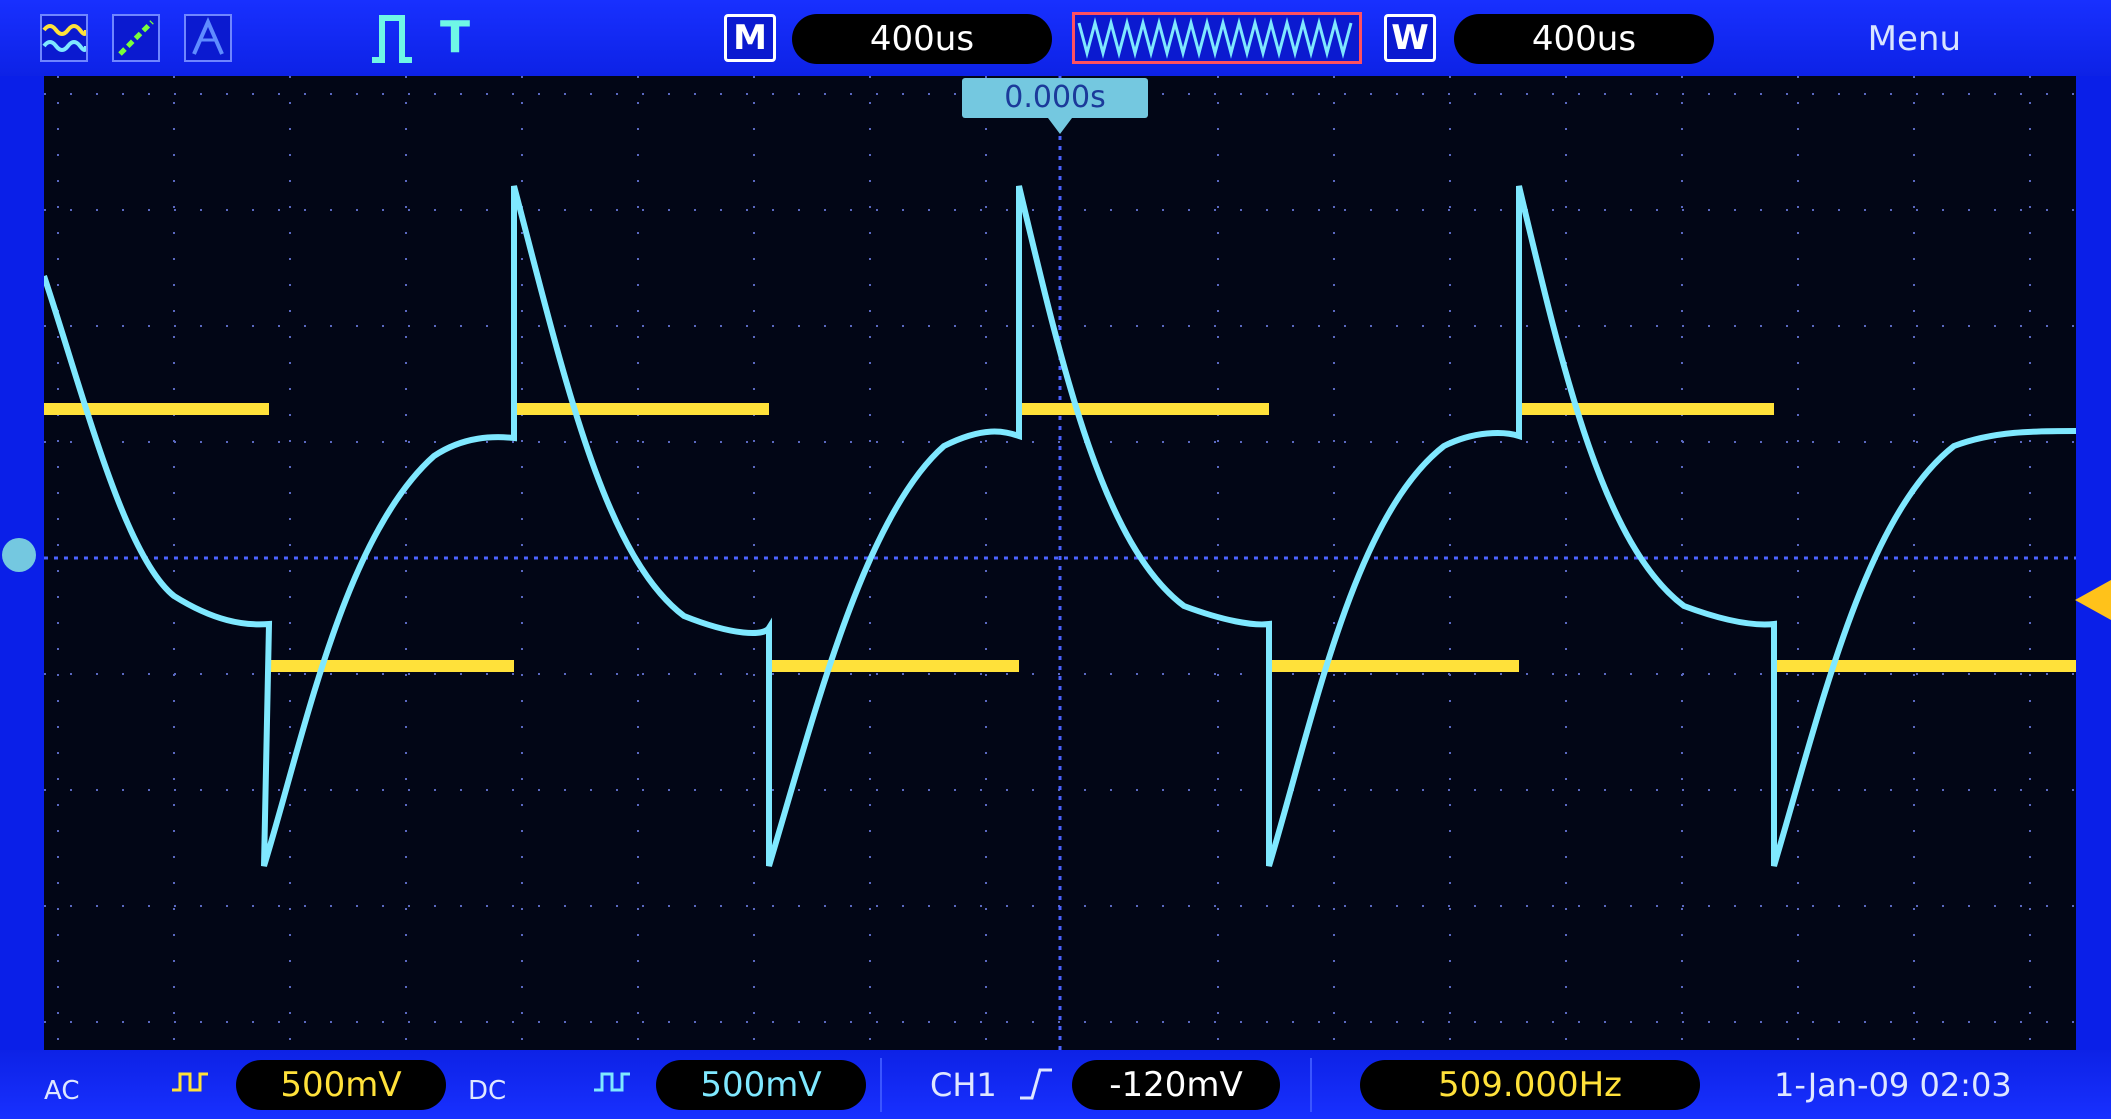  Describe the element at coordinates (1036, 1084) in the screenshot. I see `rising-edge-icon` at that location.